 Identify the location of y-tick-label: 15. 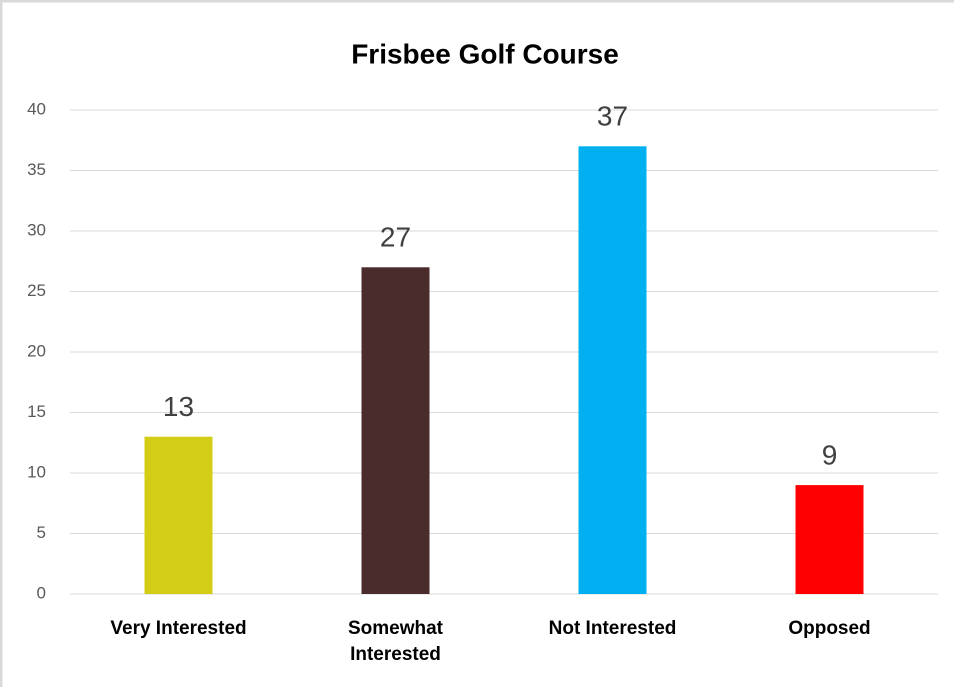
(36, 411).